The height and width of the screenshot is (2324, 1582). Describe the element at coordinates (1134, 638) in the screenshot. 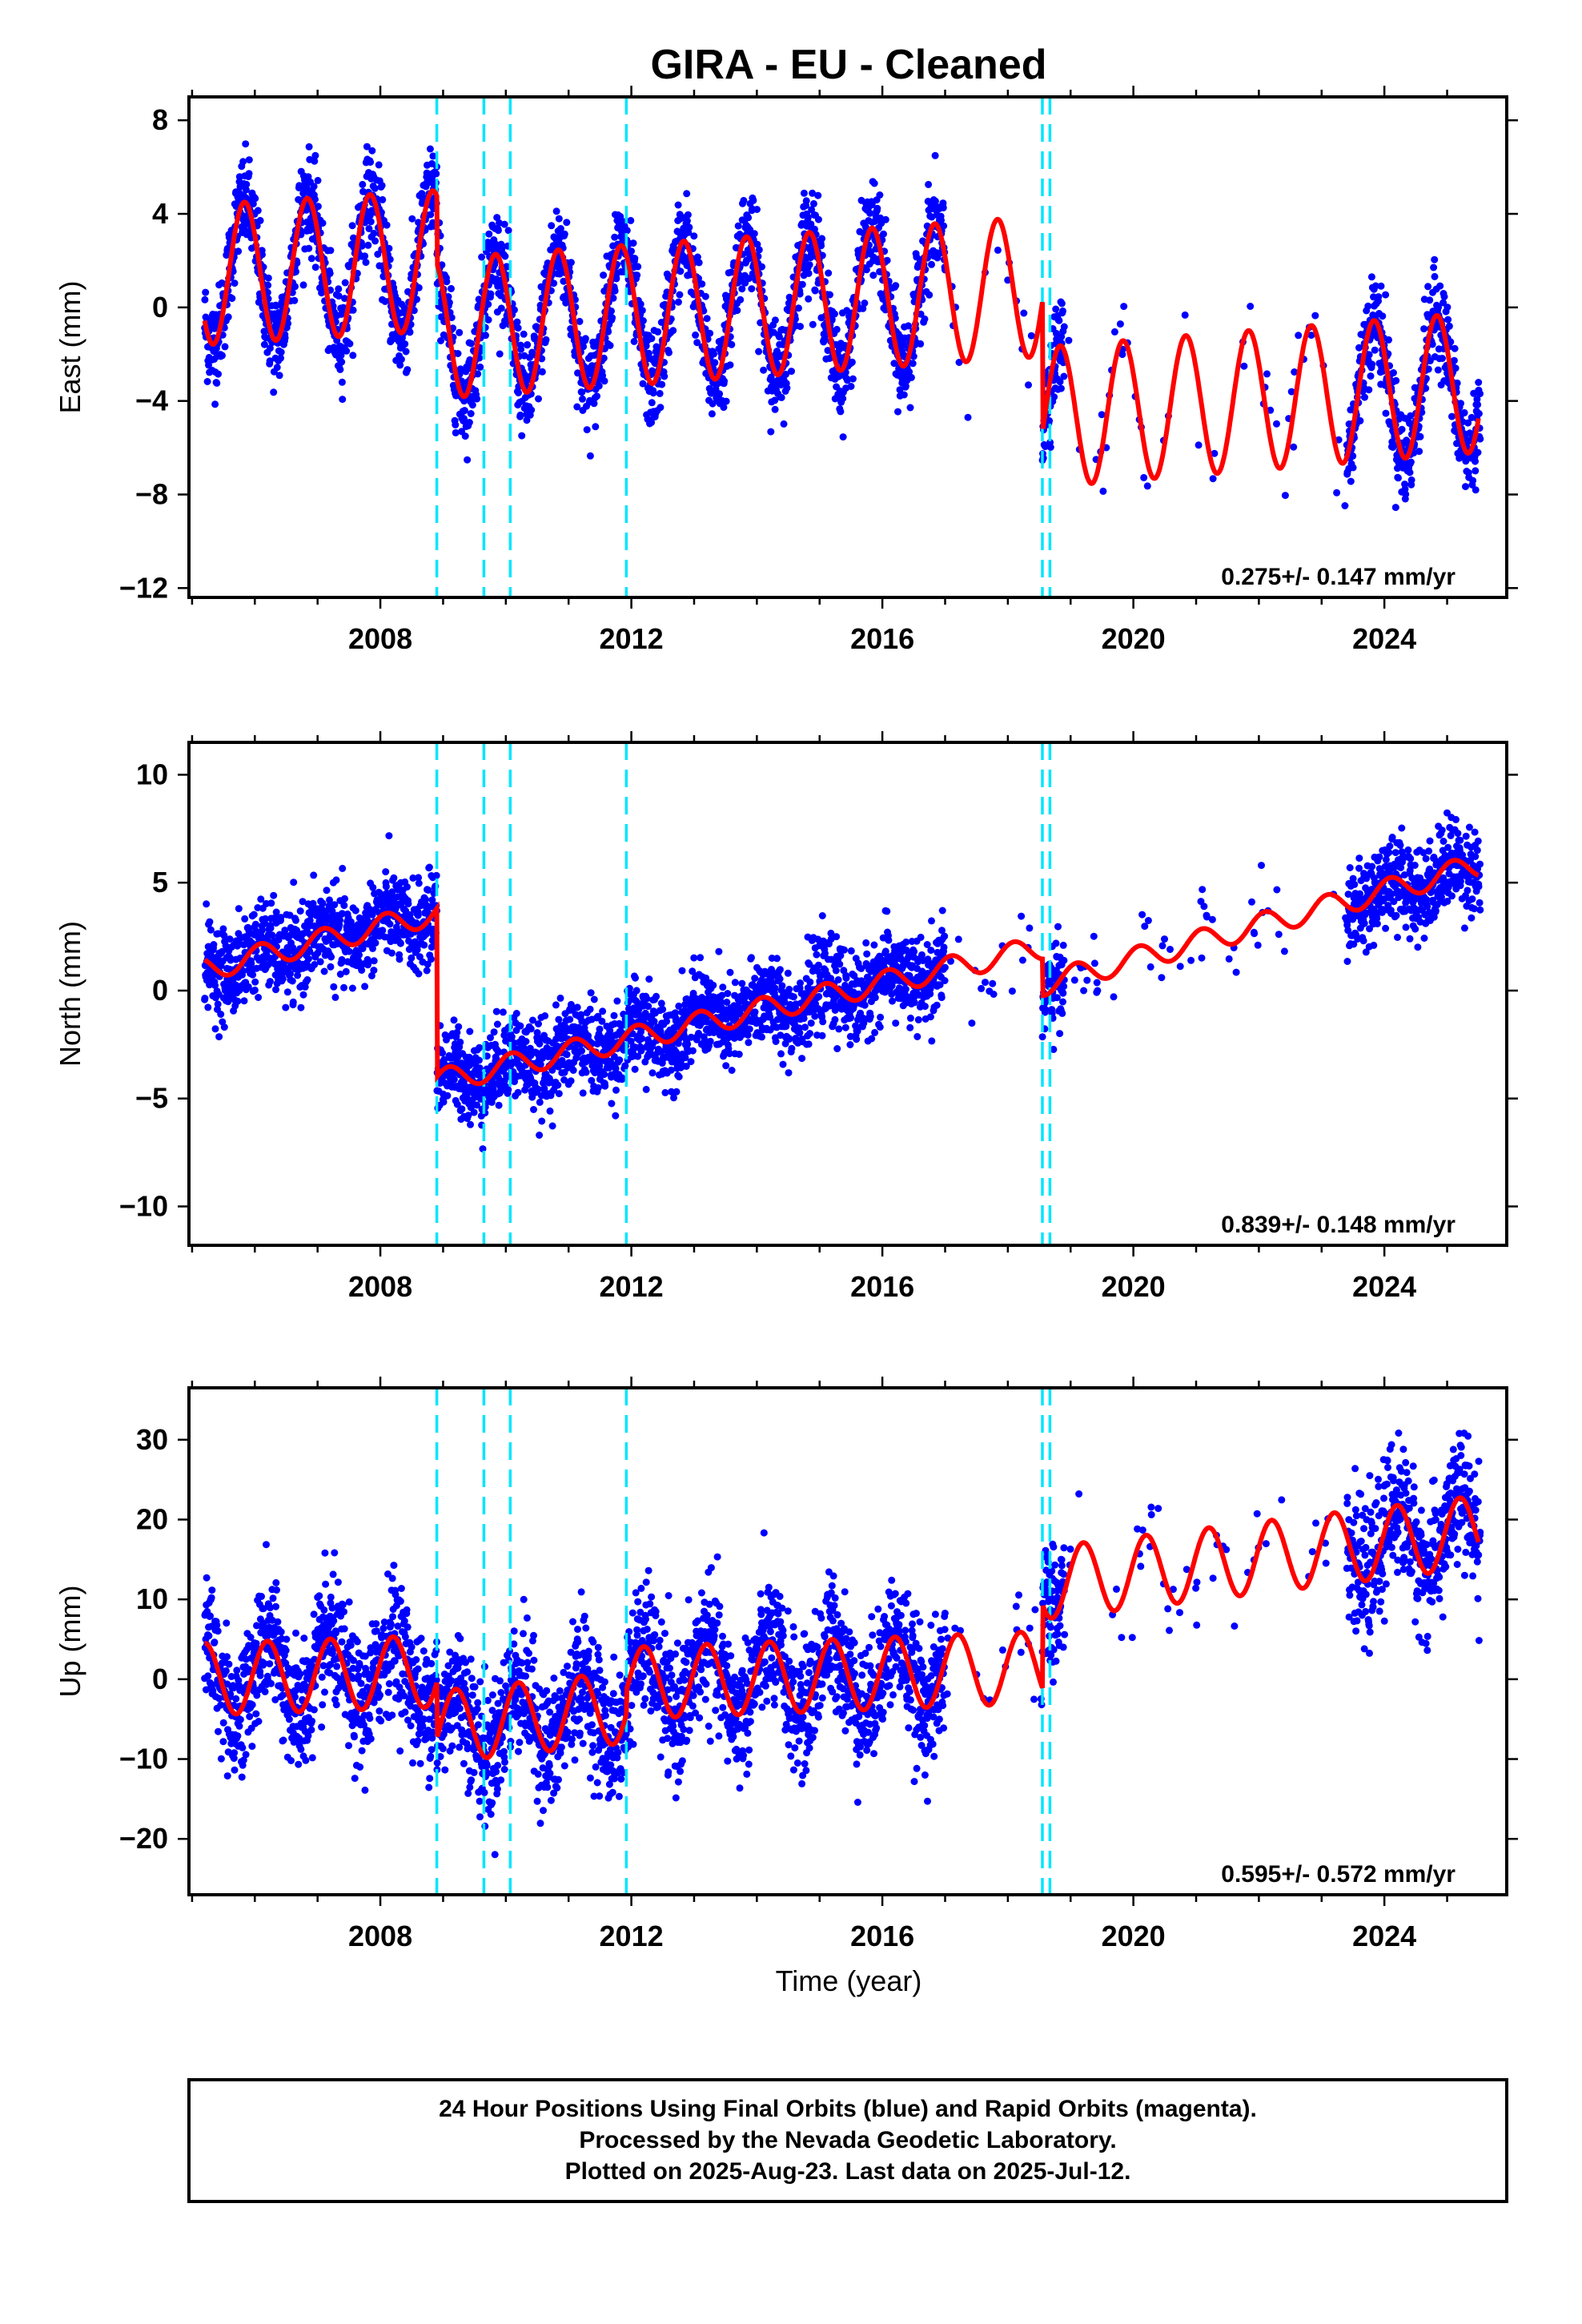

I see `x-tick-label: 2020` at that location.